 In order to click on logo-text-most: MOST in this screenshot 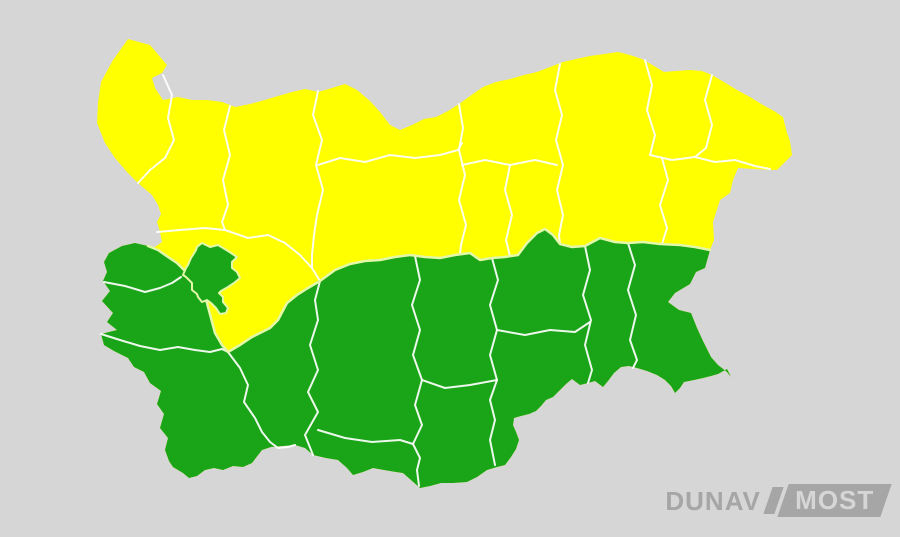, I will do `click(835, 500)`.